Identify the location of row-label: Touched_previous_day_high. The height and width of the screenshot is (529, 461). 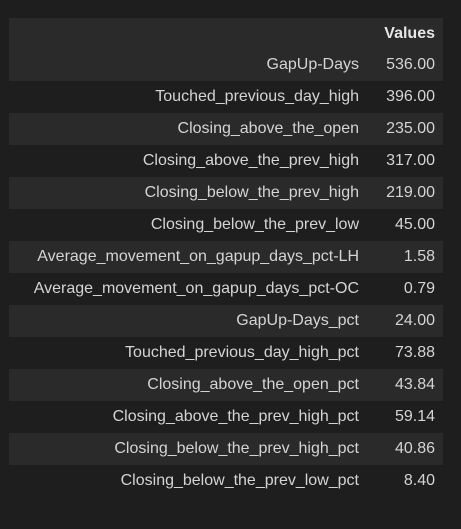
(190, 97).